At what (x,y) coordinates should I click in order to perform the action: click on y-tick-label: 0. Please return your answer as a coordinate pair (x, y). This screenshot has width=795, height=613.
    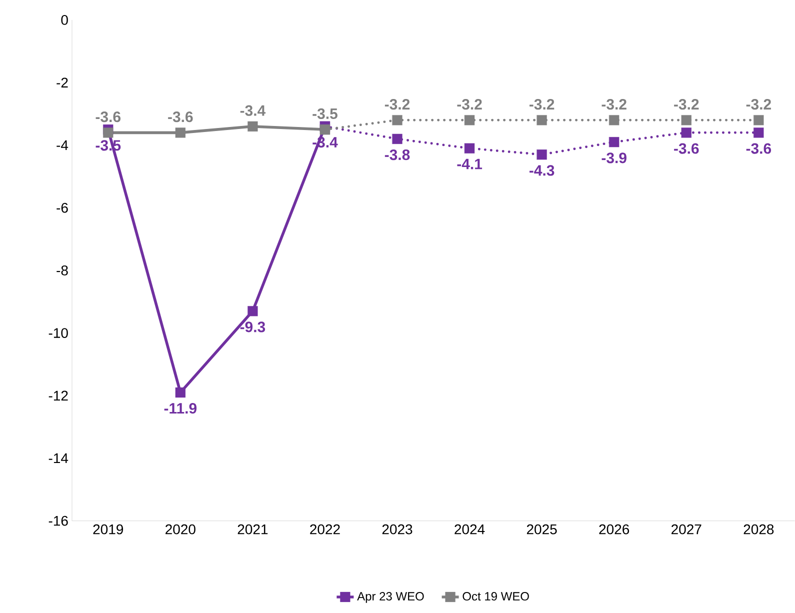
    Looking at the image, I should click on (64, 20).